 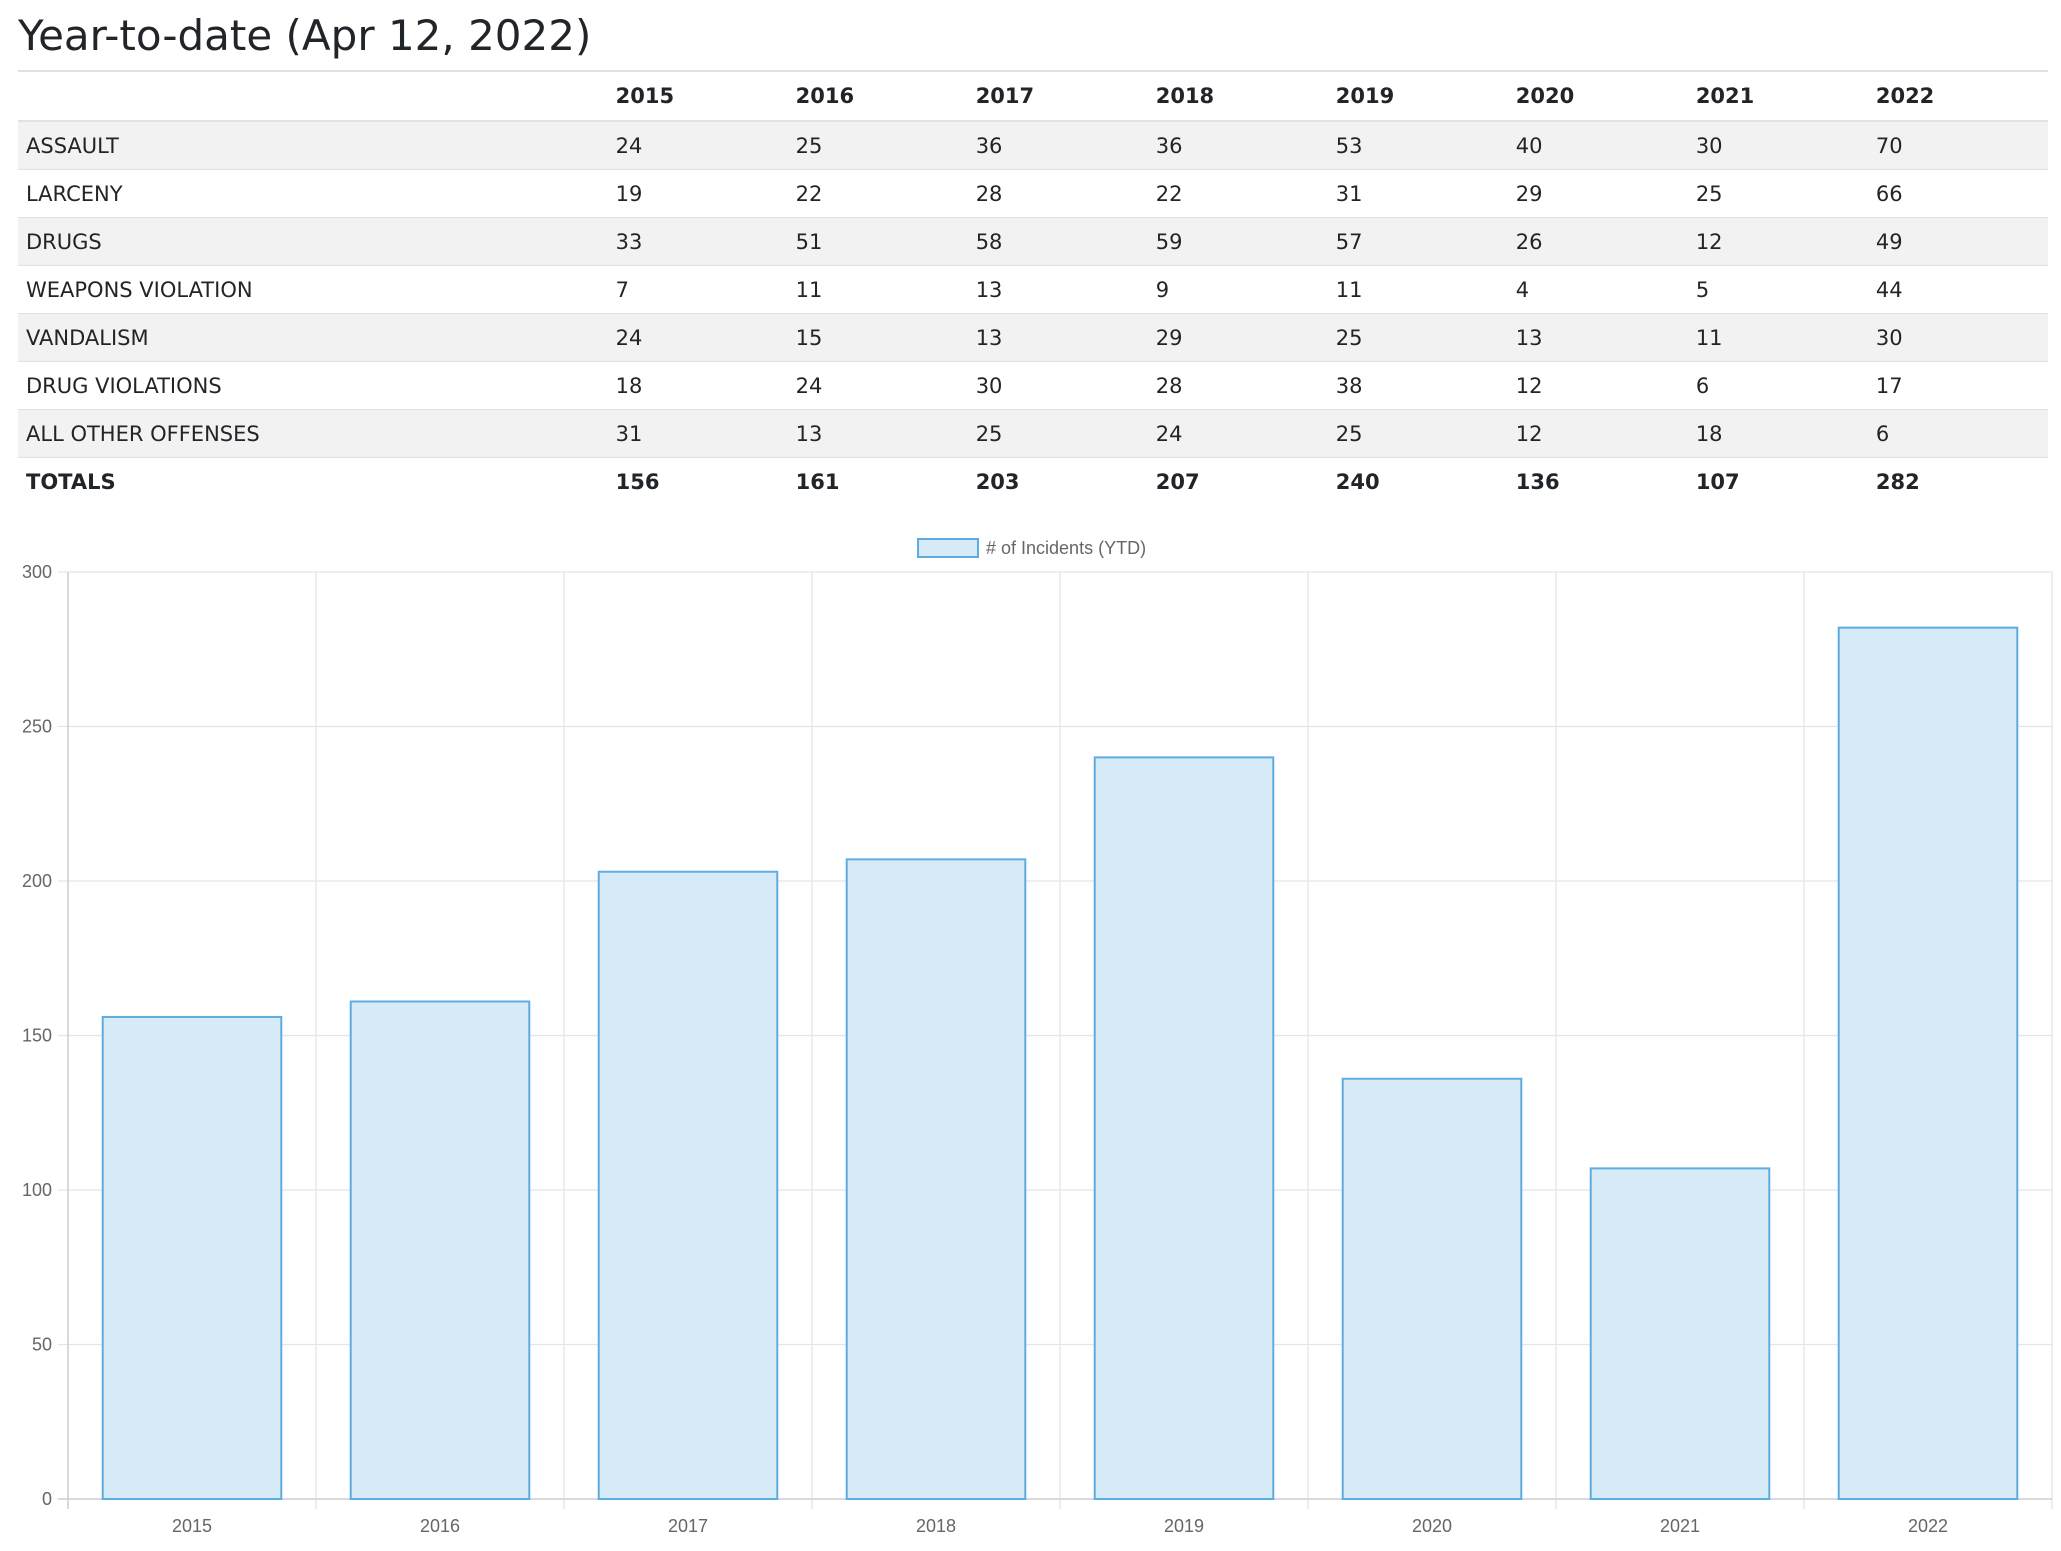 I want to click on table-cell: 9, so click(x=1237, y=289).